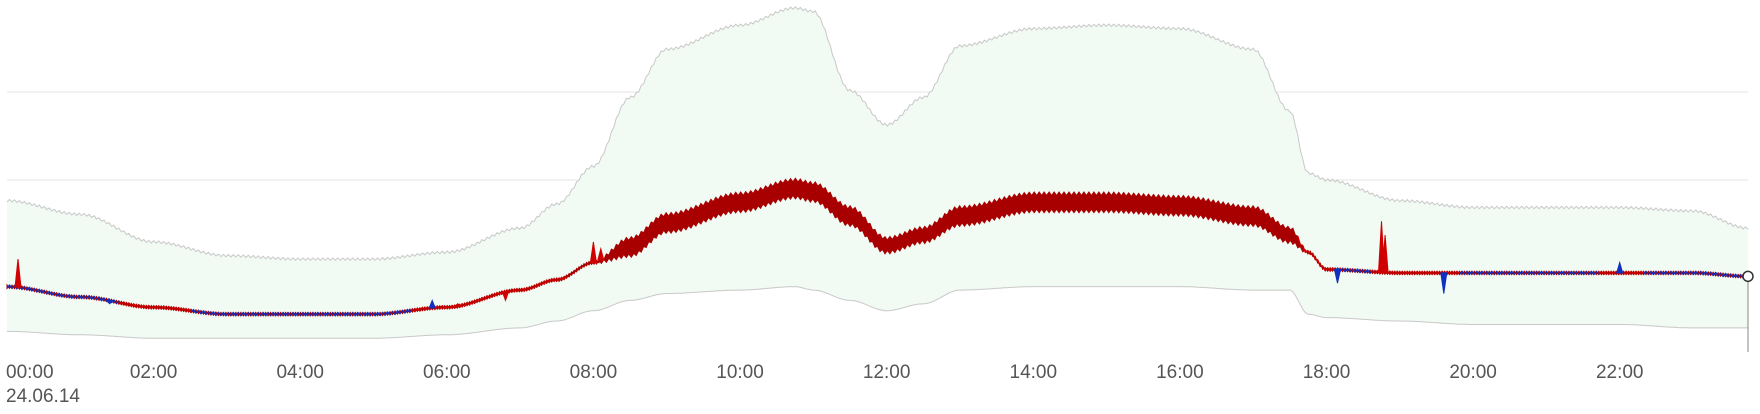 Image resolution: width=1760 pixels, height=414 pixels. I want to click on chart-cursor, so click(1748, 311).